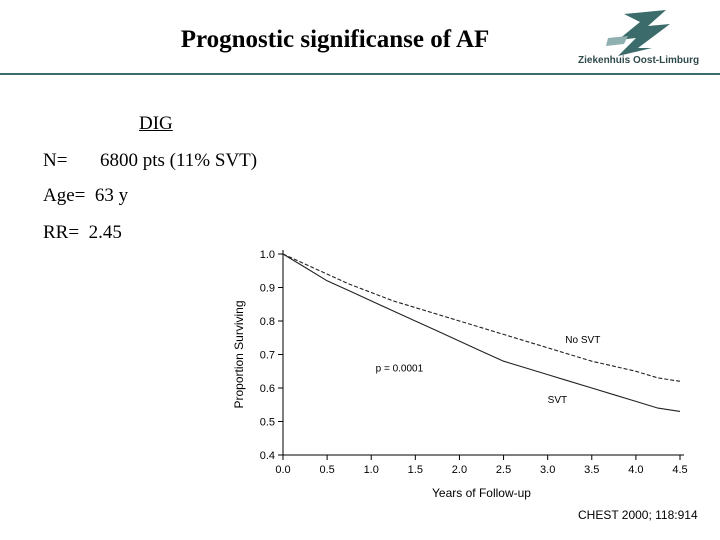 The height and width of the screenshot is (540, 720). Describe the element at coordinates (481, 317) in the screenshot. I see `series-line-no-svt` at that location.